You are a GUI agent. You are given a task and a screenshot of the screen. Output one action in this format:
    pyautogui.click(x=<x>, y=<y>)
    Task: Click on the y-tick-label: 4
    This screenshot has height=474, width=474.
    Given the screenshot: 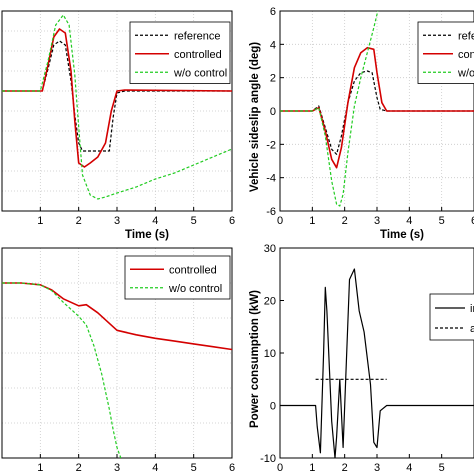 What is the action you would take?
    pyautogui.click(x=273, y=45)
    